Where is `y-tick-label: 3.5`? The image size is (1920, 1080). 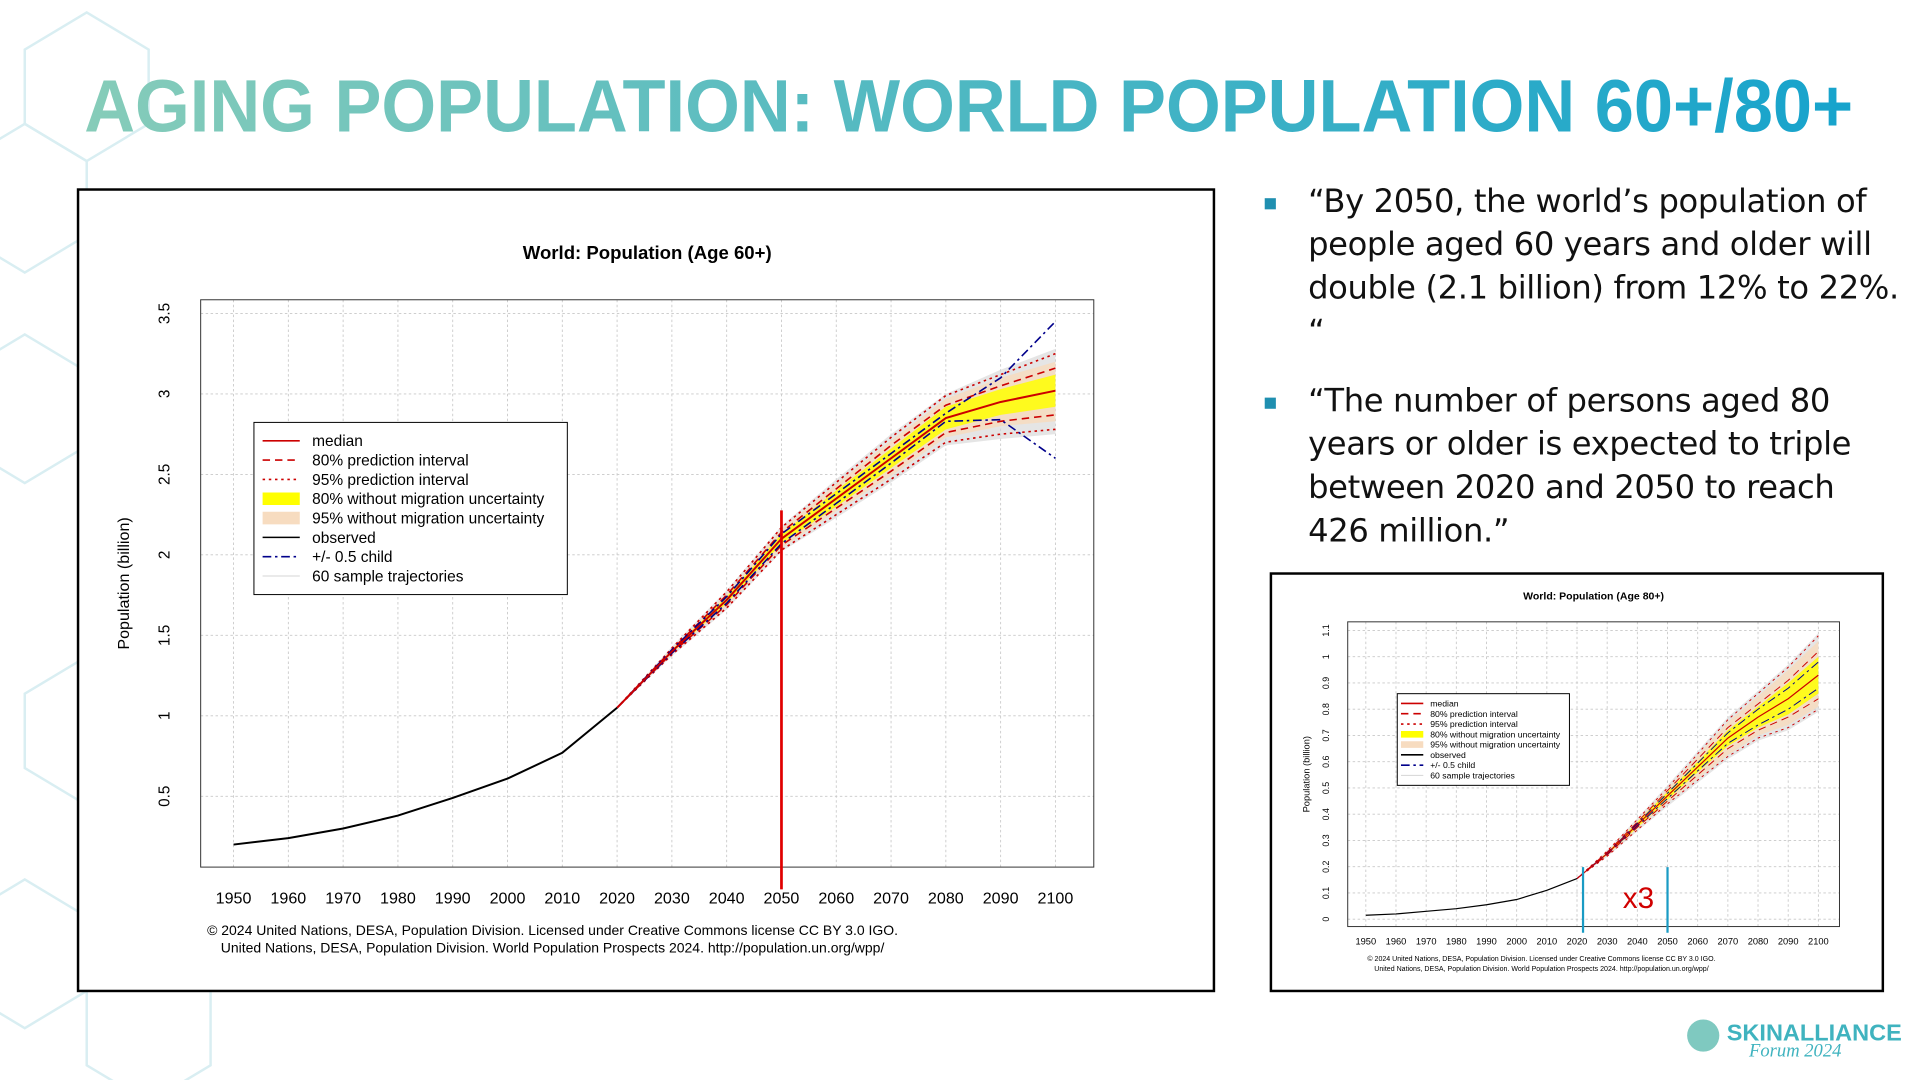 y-tick-label: 3.5 is located at coordinates (165, 313).